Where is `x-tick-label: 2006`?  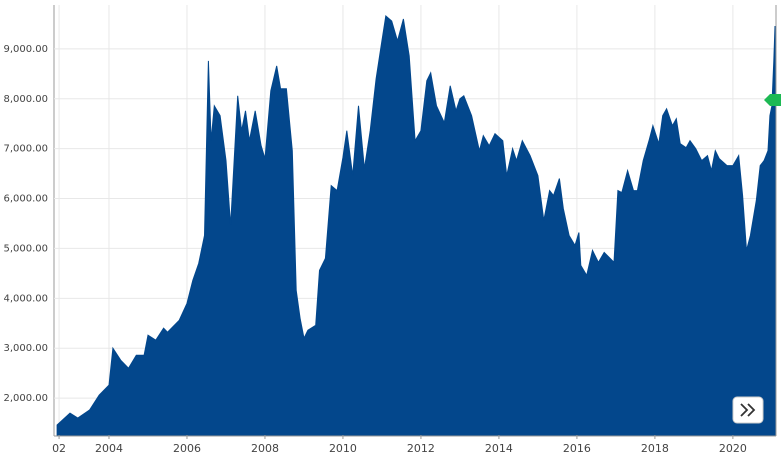 x-tick-label: 2006 is located at coordinates (187, 448).